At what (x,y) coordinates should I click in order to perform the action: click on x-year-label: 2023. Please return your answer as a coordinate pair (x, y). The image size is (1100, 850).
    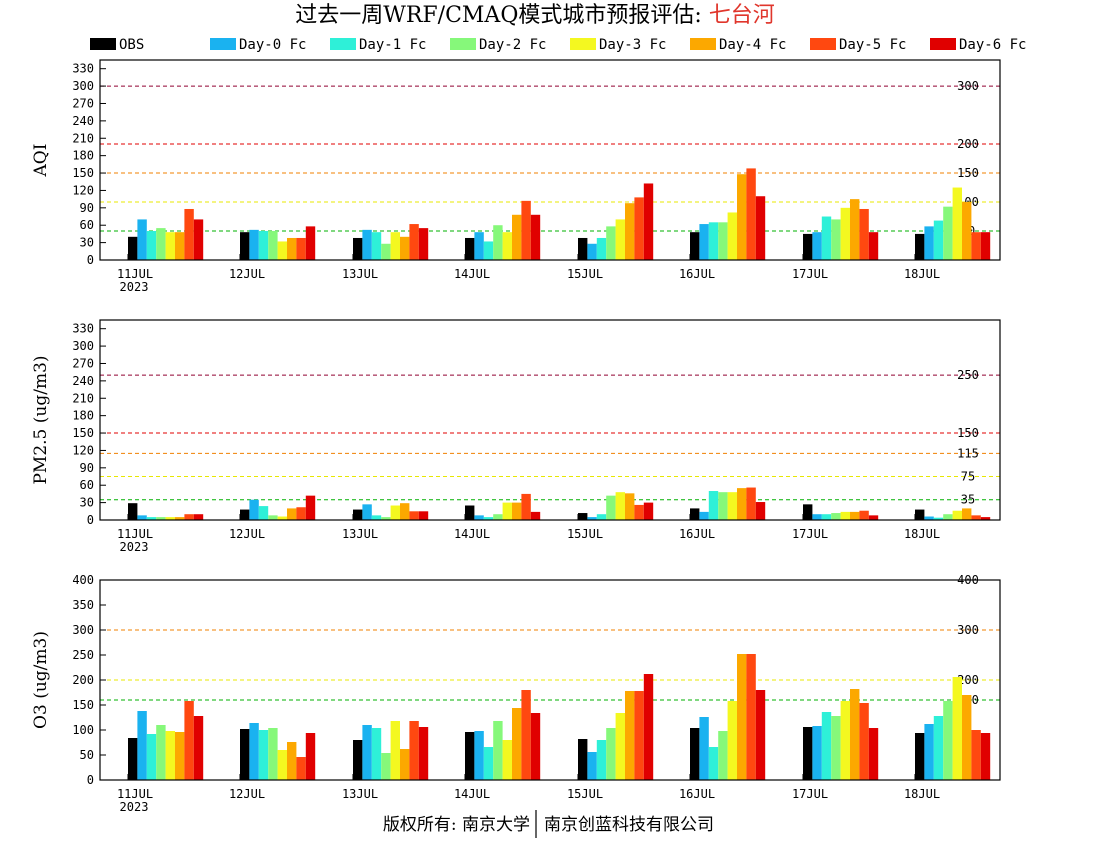
    Looking at the image, I should click on (134, 547).